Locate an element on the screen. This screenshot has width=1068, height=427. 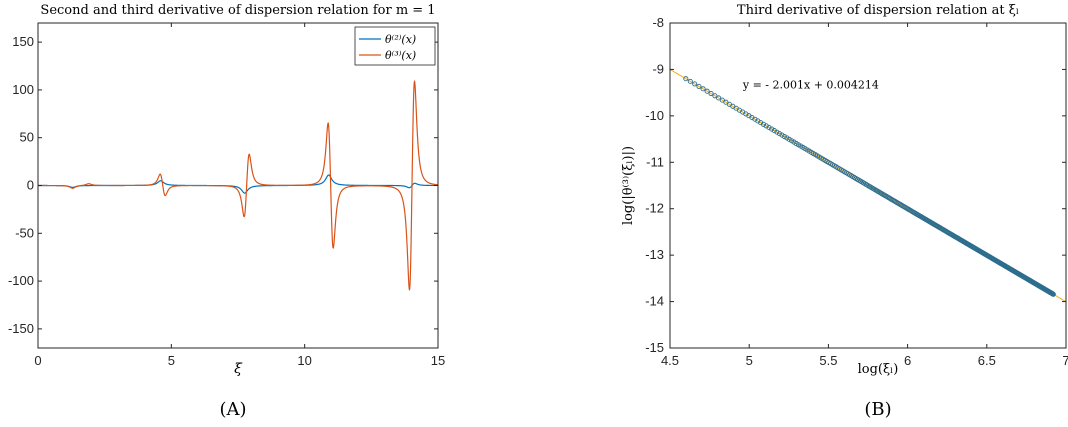
legend-a is located at coordinates (395, 46).